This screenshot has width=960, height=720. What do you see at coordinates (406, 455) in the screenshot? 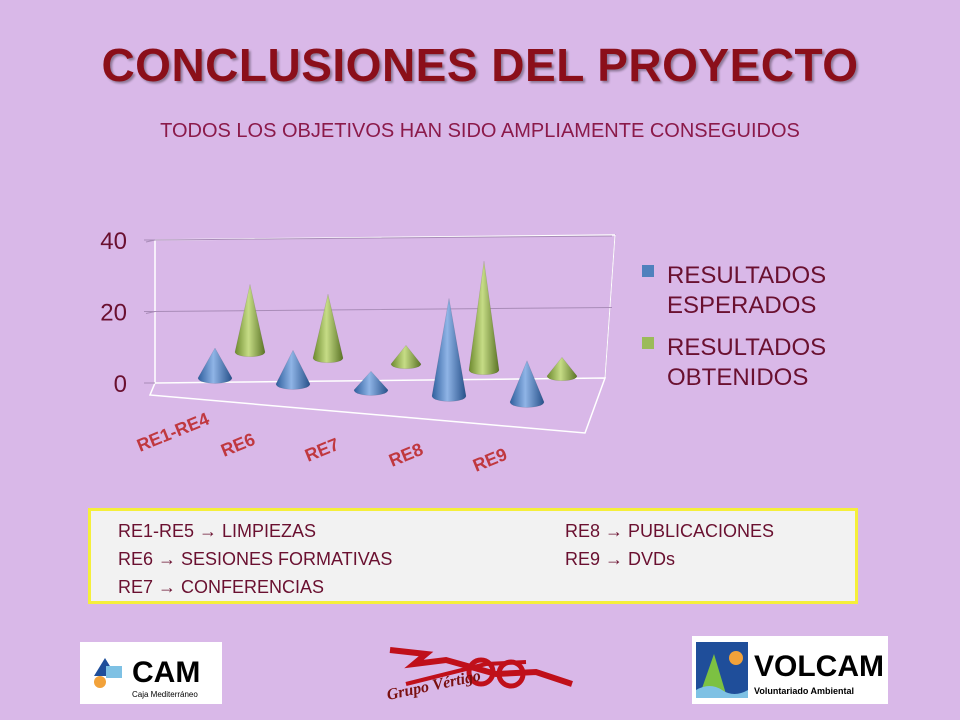
I see `x-tick-label: RE8` at bounding box center [406, 455].